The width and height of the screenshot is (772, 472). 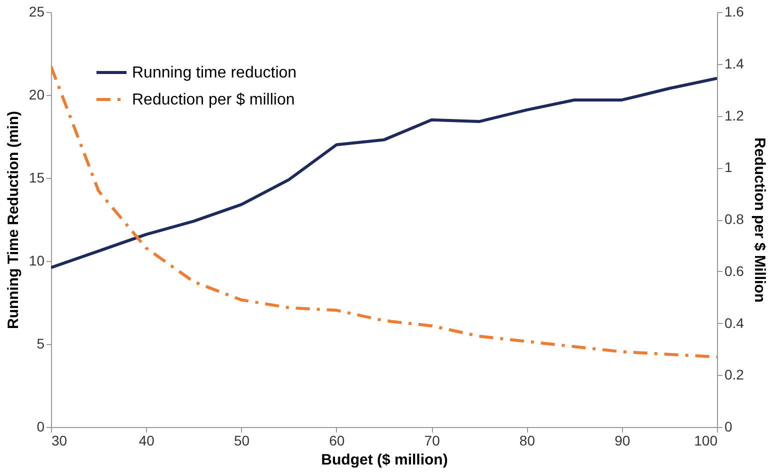 I want to click on x-tick-label: 70, so click(x=432, y=440).